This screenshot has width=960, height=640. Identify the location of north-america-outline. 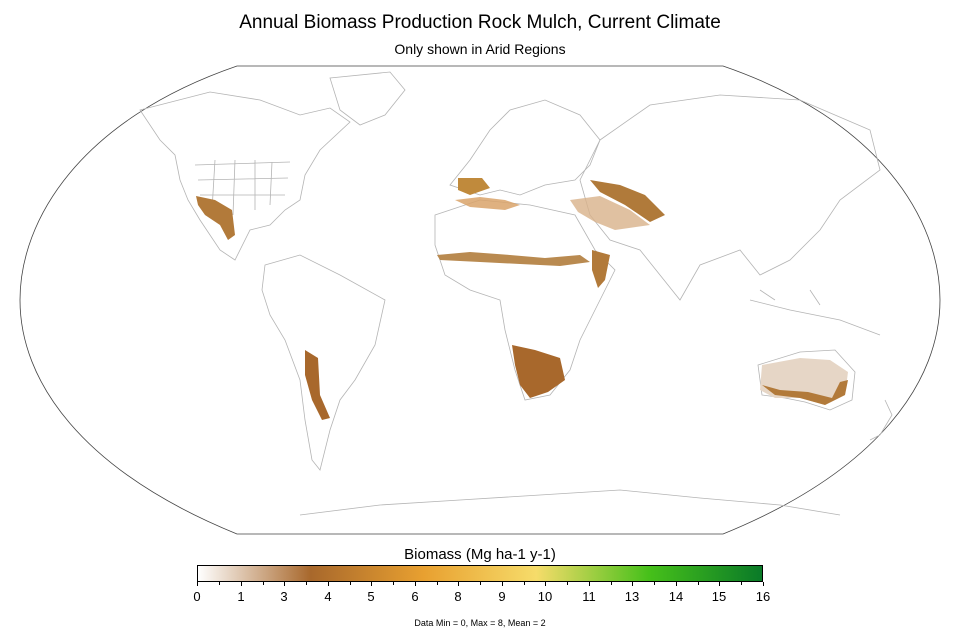
(245, 176).